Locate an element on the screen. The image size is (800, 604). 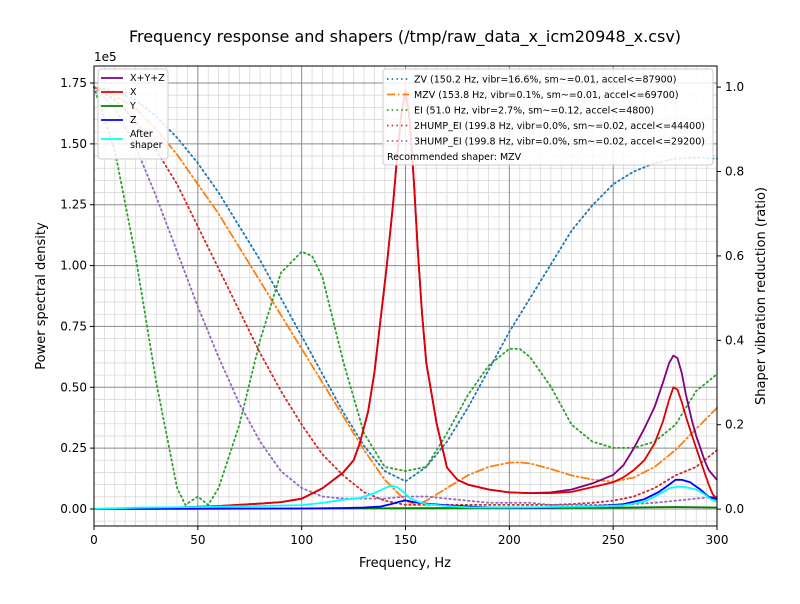
legend-psd: X+Y+Z XYZ After shaper is located at coordinates (133, 114).